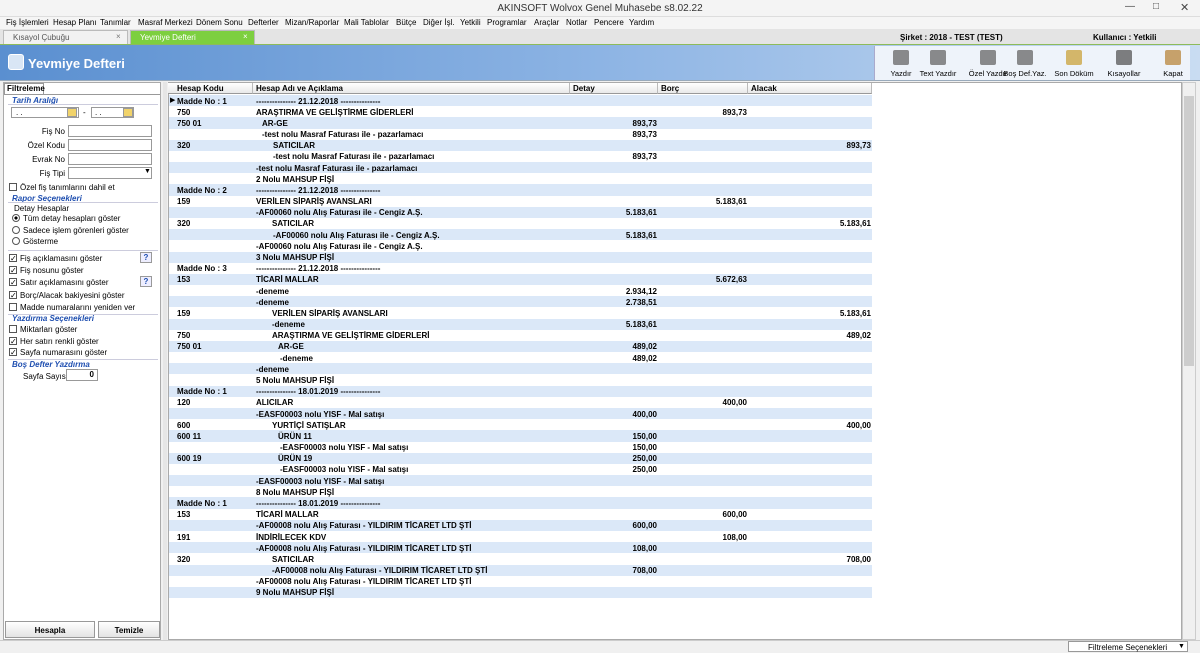  Describe the element at coordinates (78, 307) in the screenshot. I see `checkbox-label: Madde numaralarını yeniden ver` at that location.